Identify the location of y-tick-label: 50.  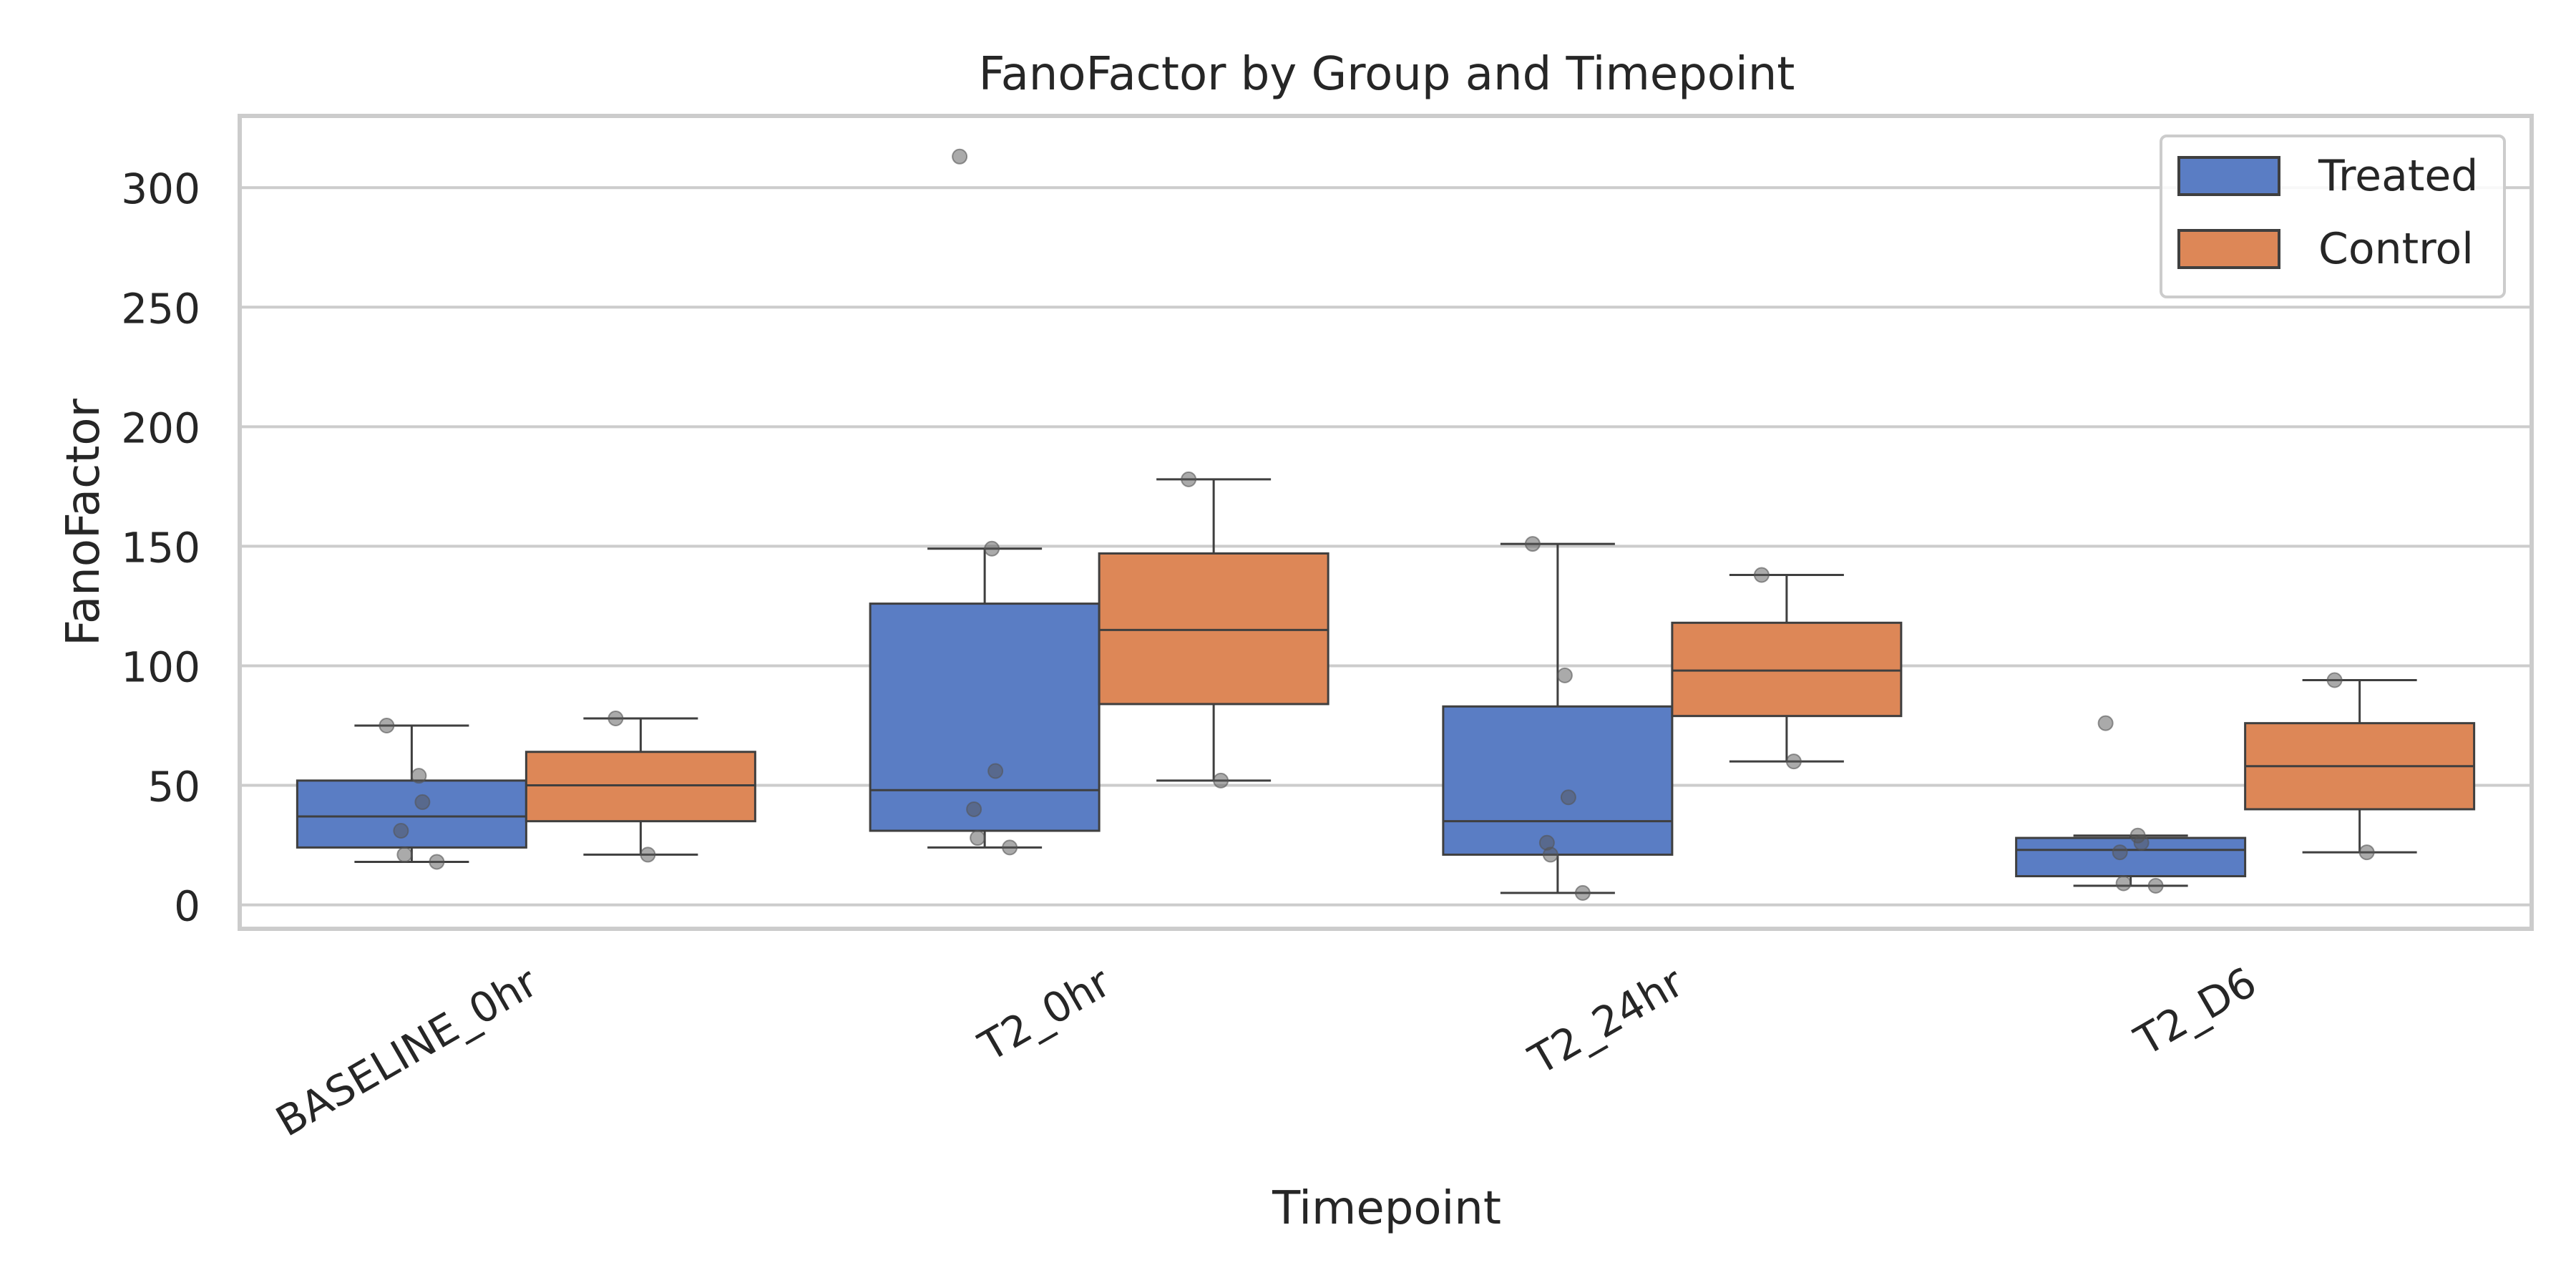
(173, 787).